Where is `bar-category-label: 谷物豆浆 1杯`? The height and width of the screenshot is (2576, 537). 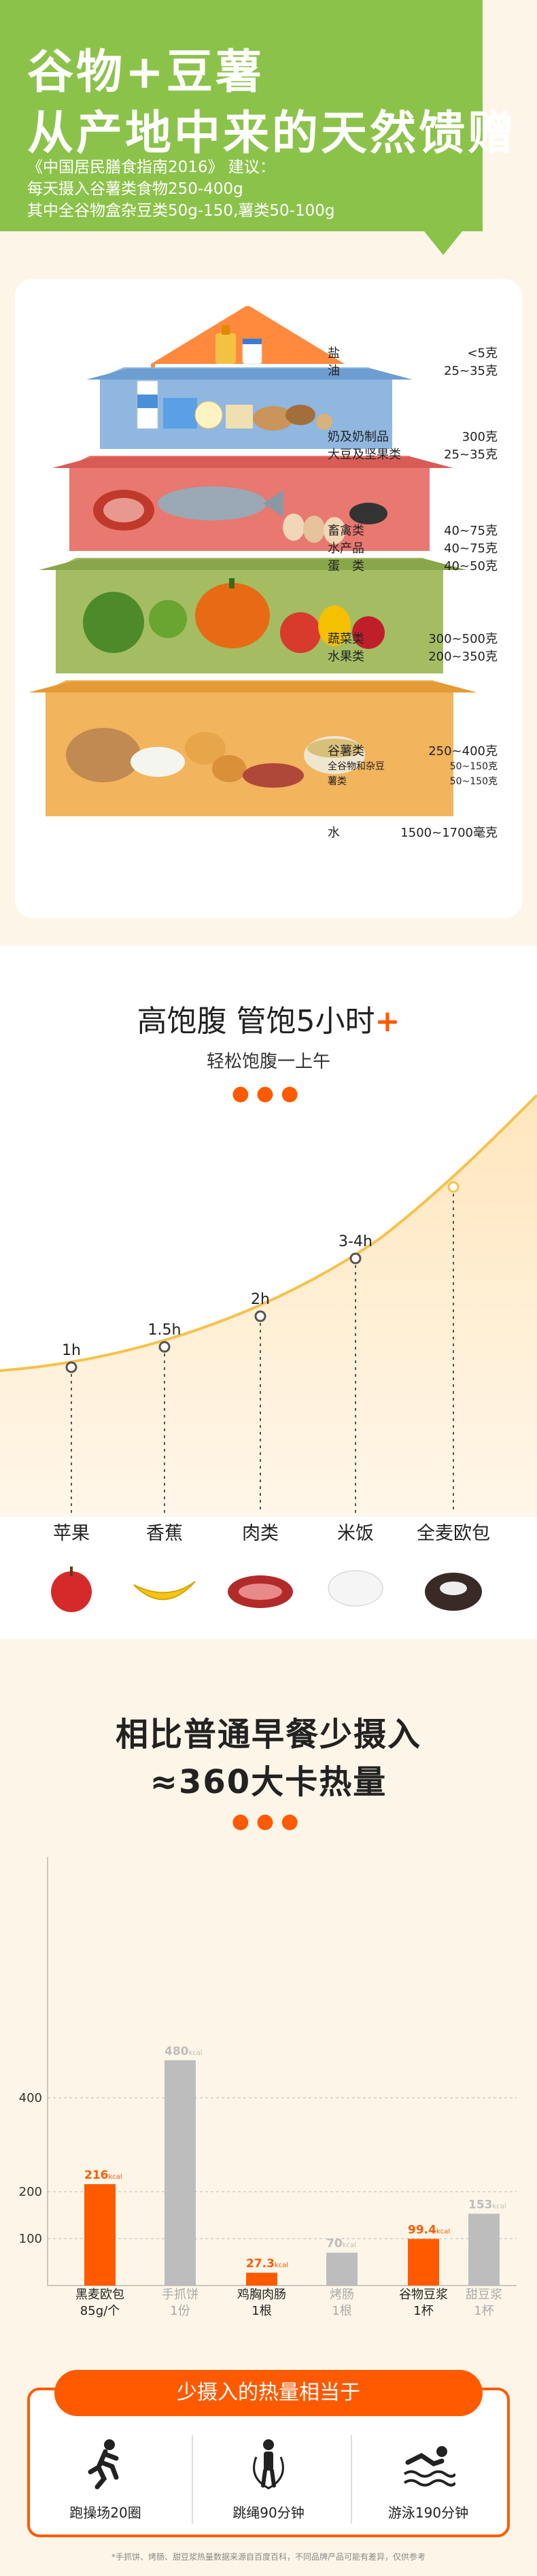 bar-category-label: 谷物豆浆 1杯 is located at coordinates (423, 2303).